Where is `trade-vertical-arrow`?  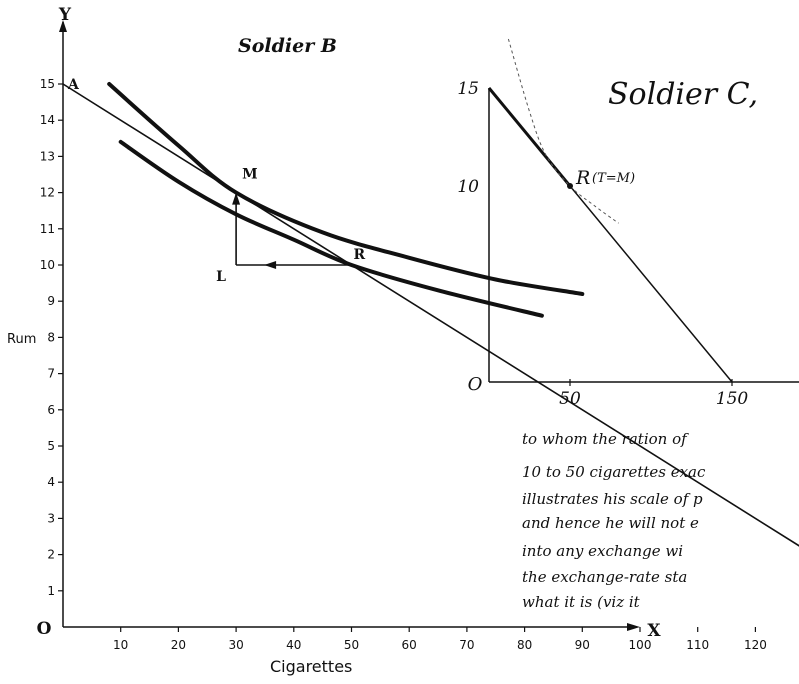 trade-vertical-arrow is located at coordinates (236, 198).